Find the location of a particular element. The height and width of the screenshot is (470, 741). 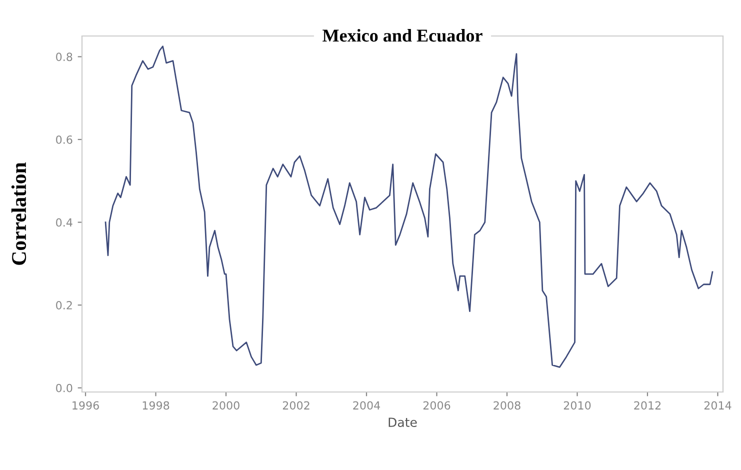

x-tick-label: 1998 is located at coordinates (156, 405).